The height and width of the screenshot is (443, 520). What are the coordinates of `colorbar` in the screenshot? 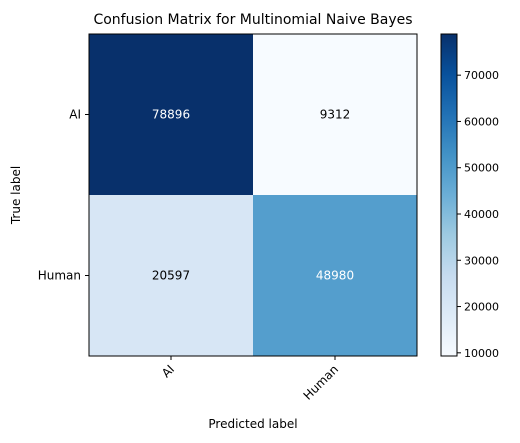 It's located at (449, 195).